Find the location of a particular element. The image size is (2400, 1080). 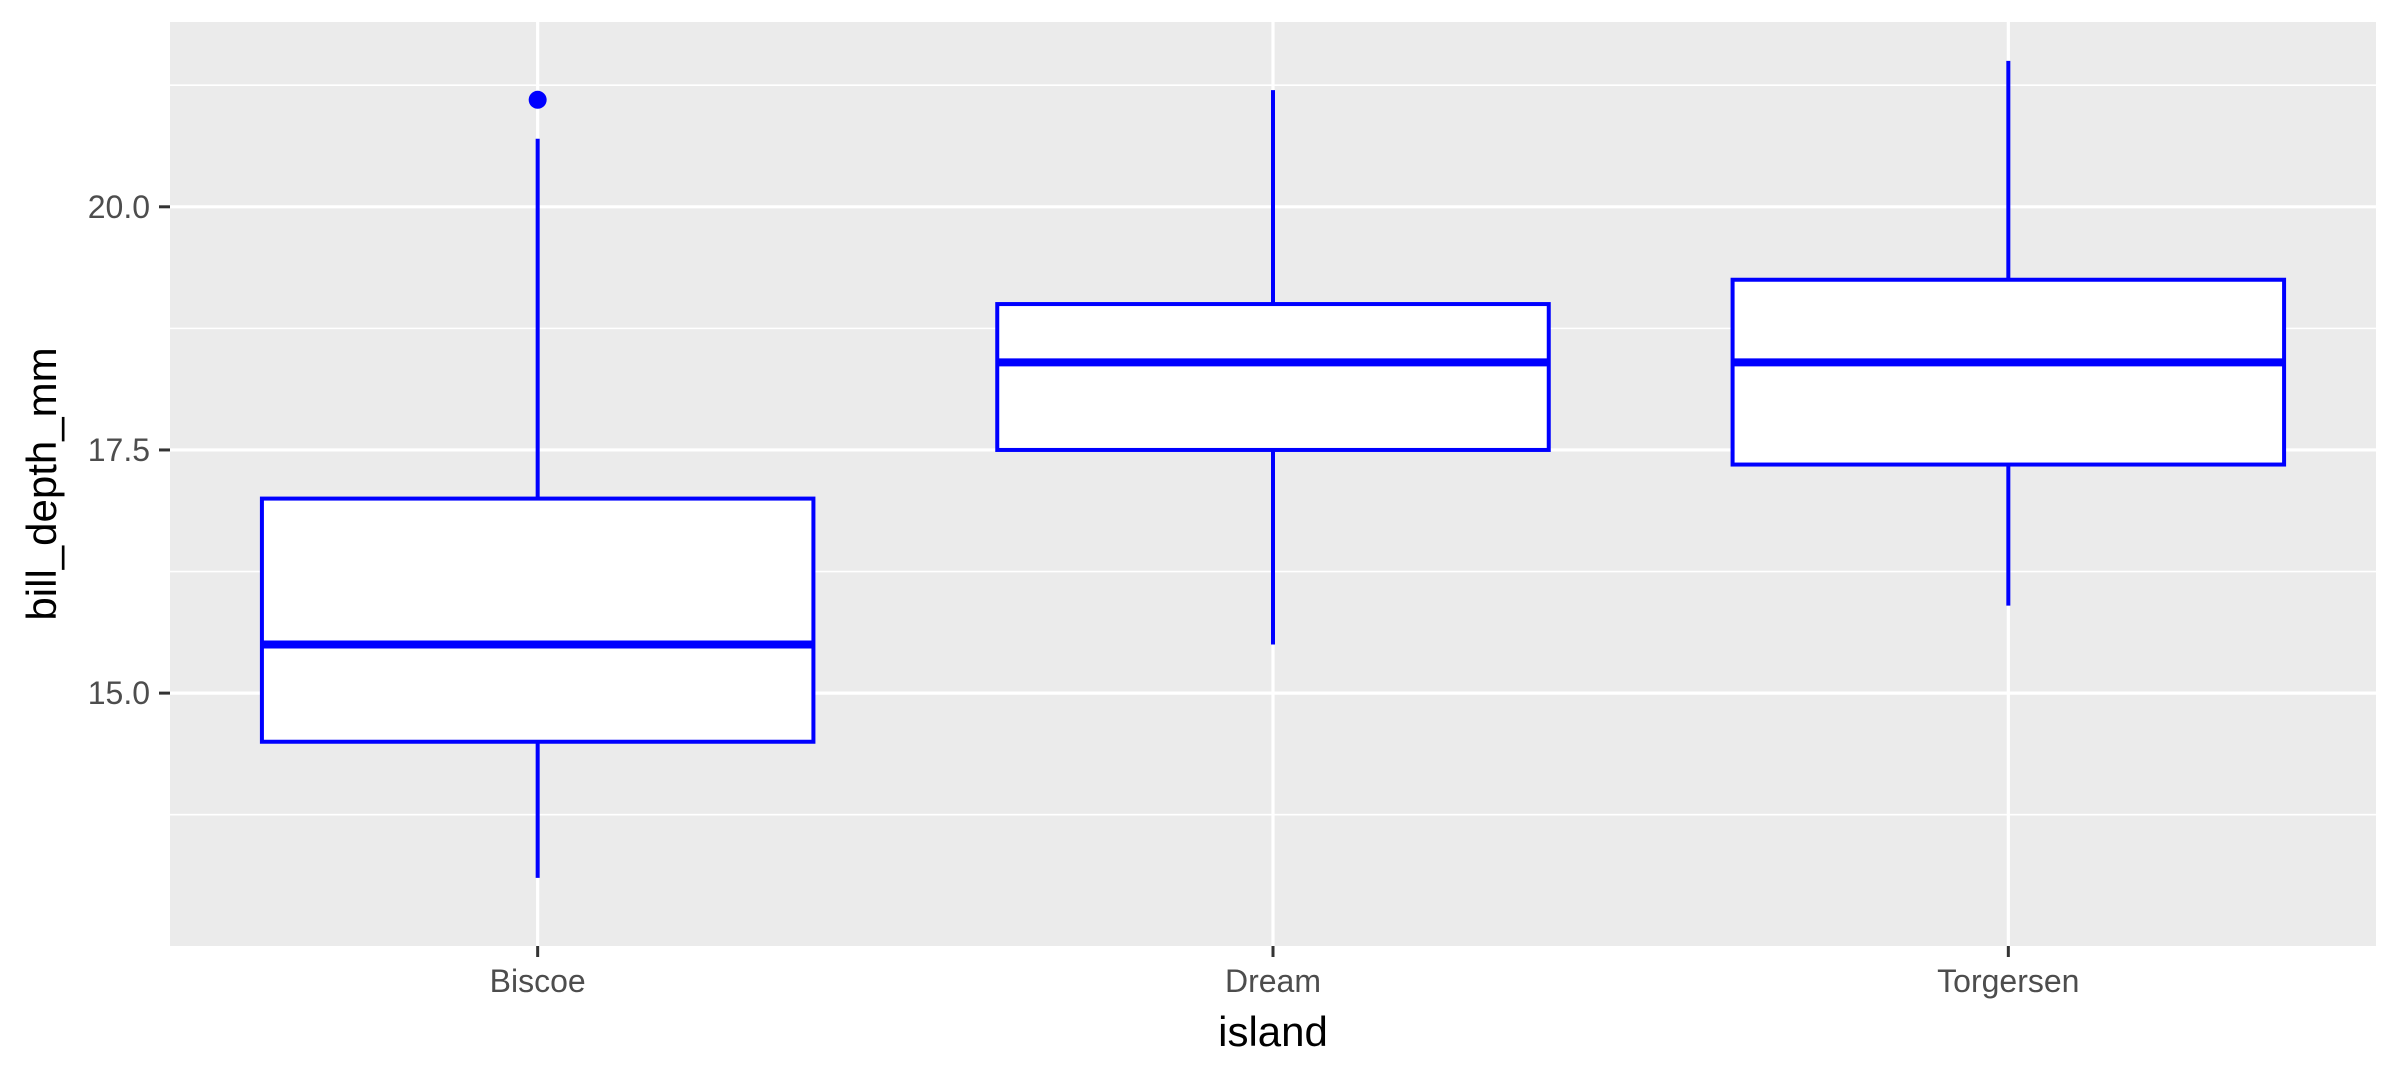

x-tick-label: Torgersen is located at coordinates (2008, 981).